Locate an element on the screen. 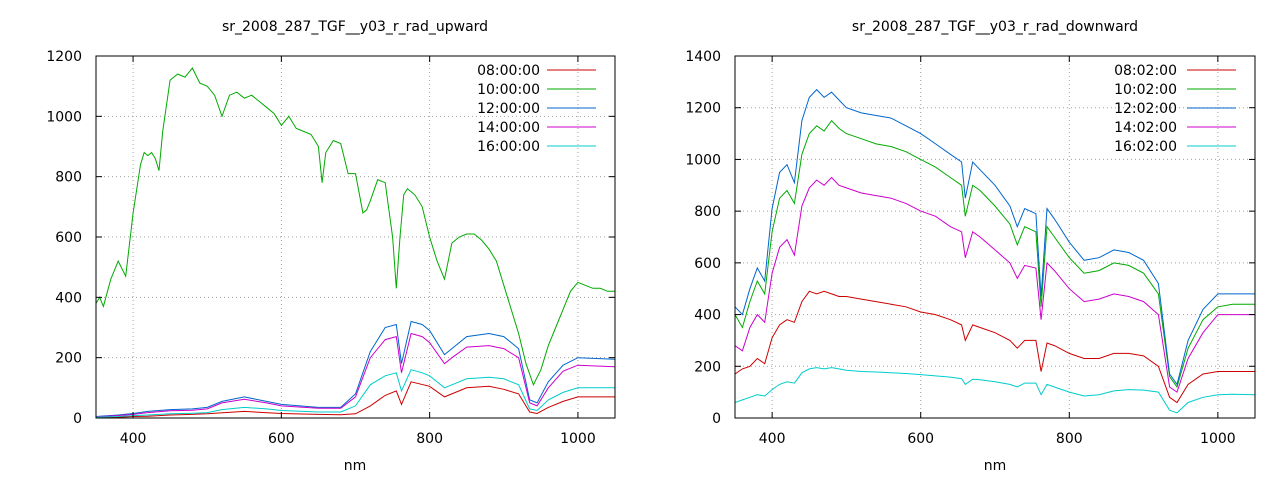 The width and height of the screenshot is (1280, 480). legend-label: 16:00:00 is located at coordinates (508, 147).